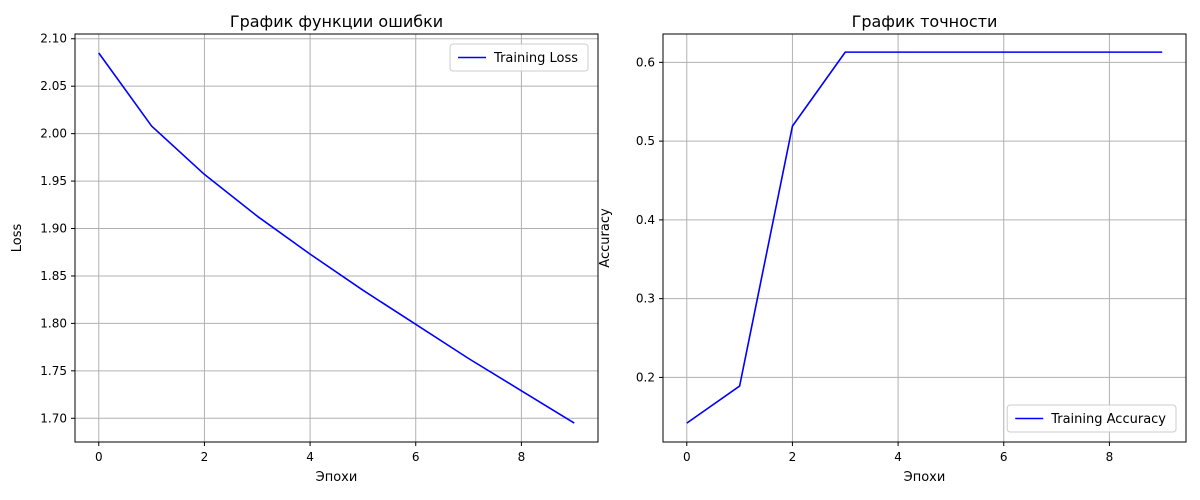 This screenshot has height=500, width=1200. I want to click on loss-legend-box, so click(519, 57).